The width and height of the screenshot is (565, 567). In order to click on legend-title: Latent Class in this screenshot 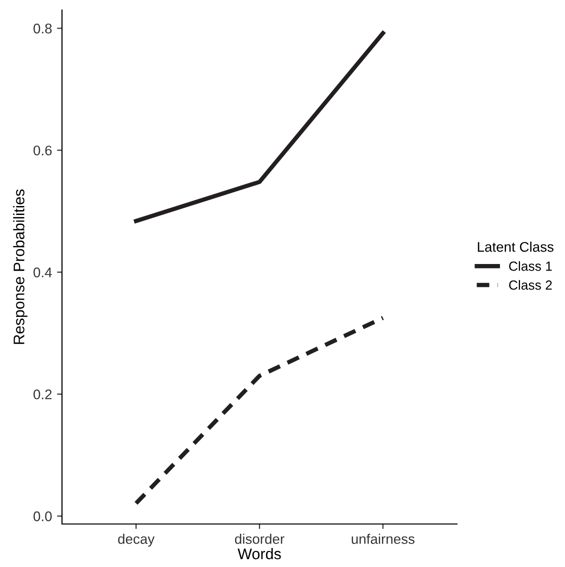, I will do `click(516, 247)`.